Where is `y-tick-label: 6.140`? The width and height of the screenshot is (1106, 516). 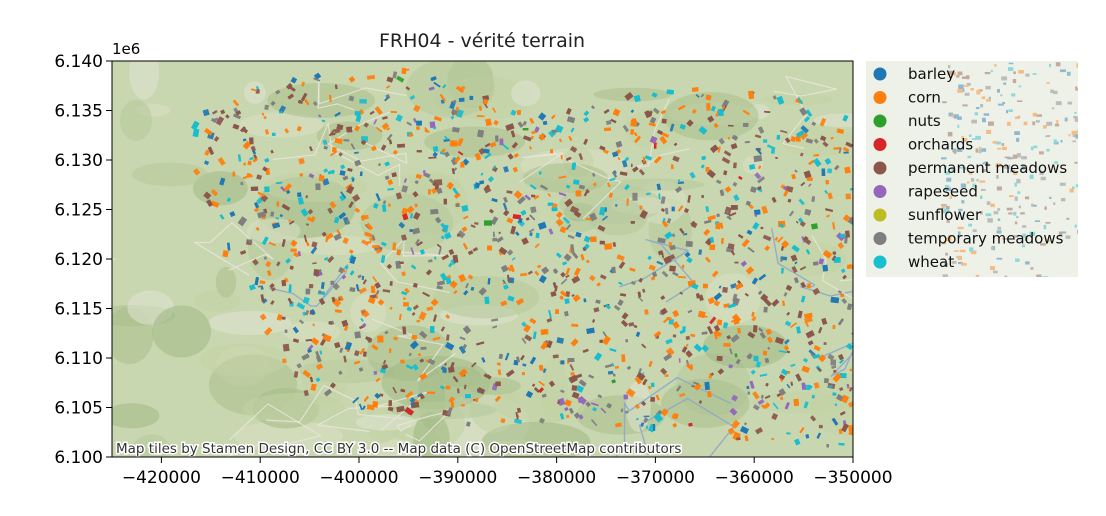 y-tick-label: 6.140 is located at coordinates (78, 62).